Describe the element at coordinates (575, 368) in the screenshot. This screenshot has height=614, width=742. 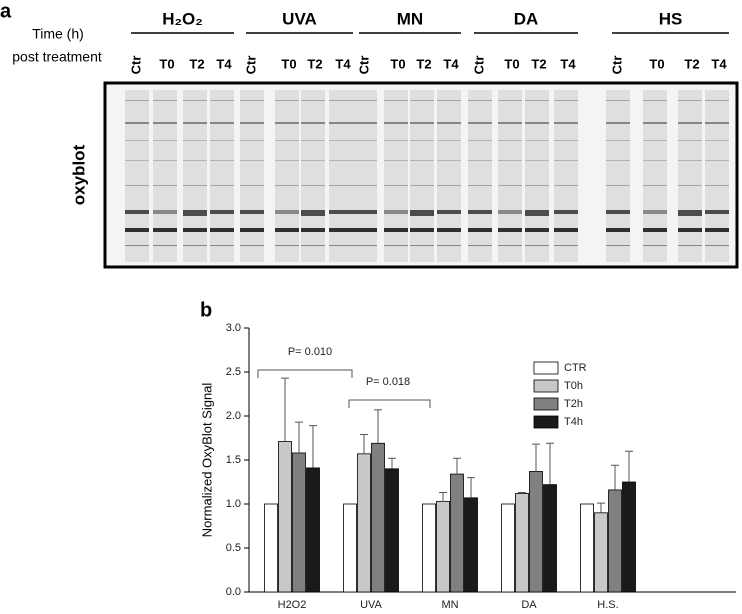
I see `legend-label: CTR` at that location.